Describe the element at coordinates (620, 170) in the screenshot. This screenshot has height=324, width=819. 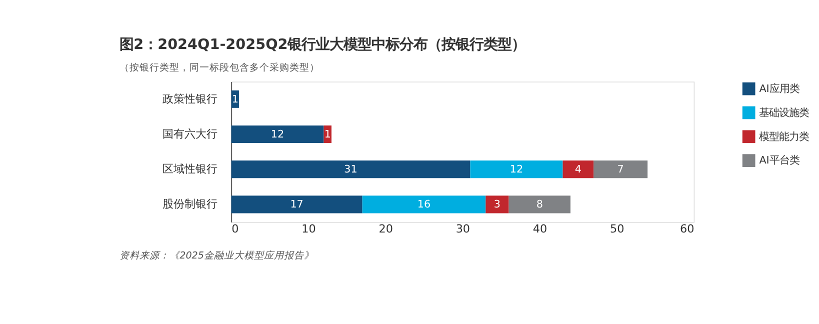
I see `data-label: 7` at that location.